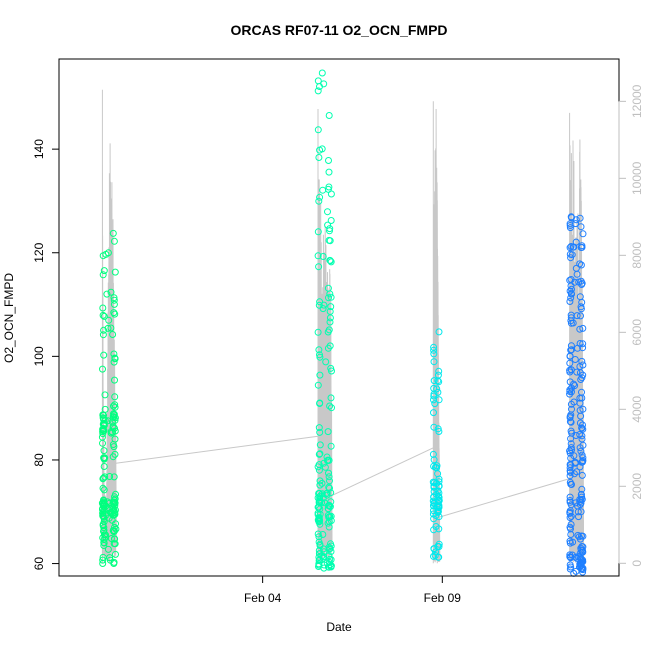 Image resolution: width=650 pixels, height=650 pixels. Describe the element at coordinates (39, 564) in the screenshot. I see `y-left-tick-label-0: 60` at that location.